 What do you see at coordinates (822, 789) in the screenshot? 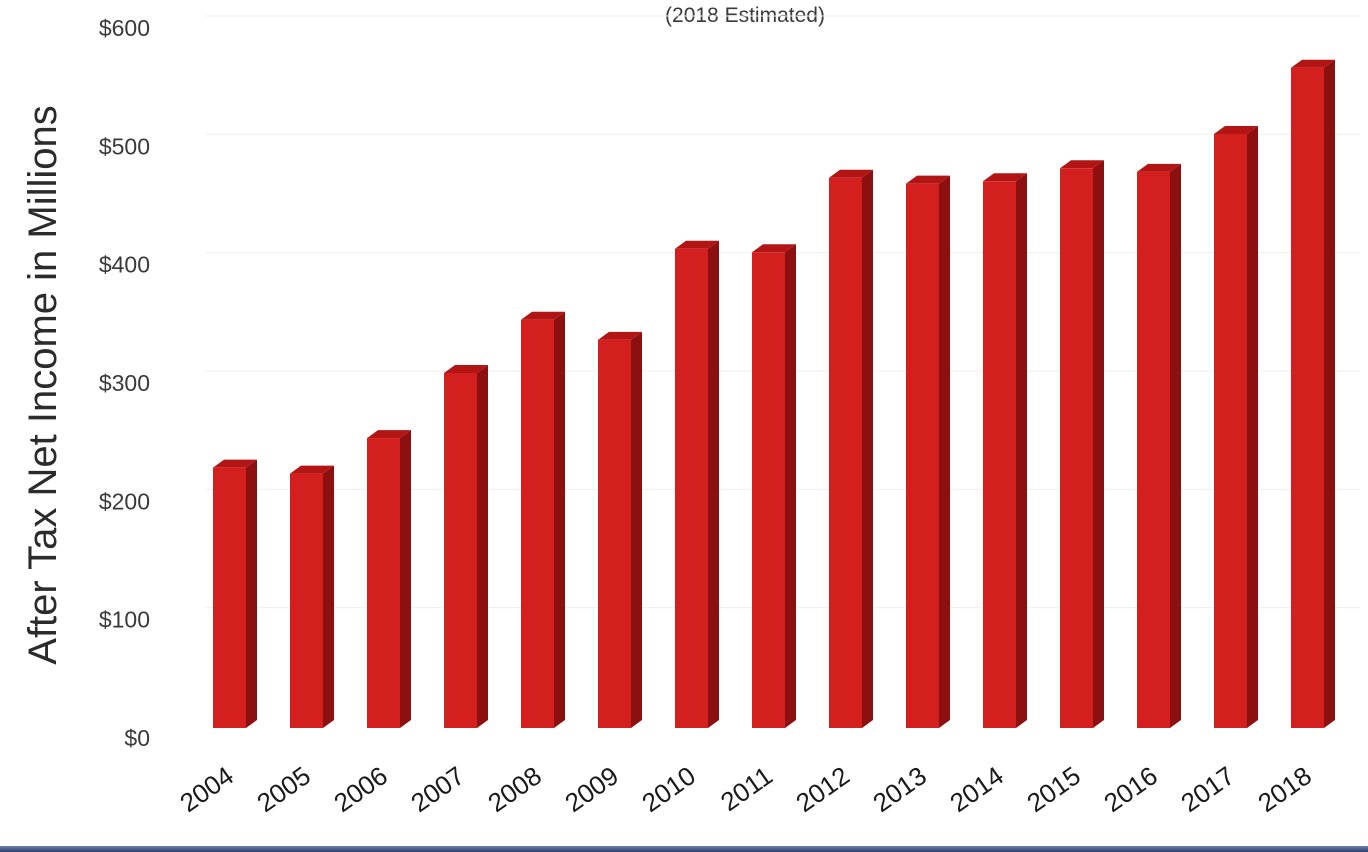
I see `x-tick-label: 2012` at bounding box center [822, 789].